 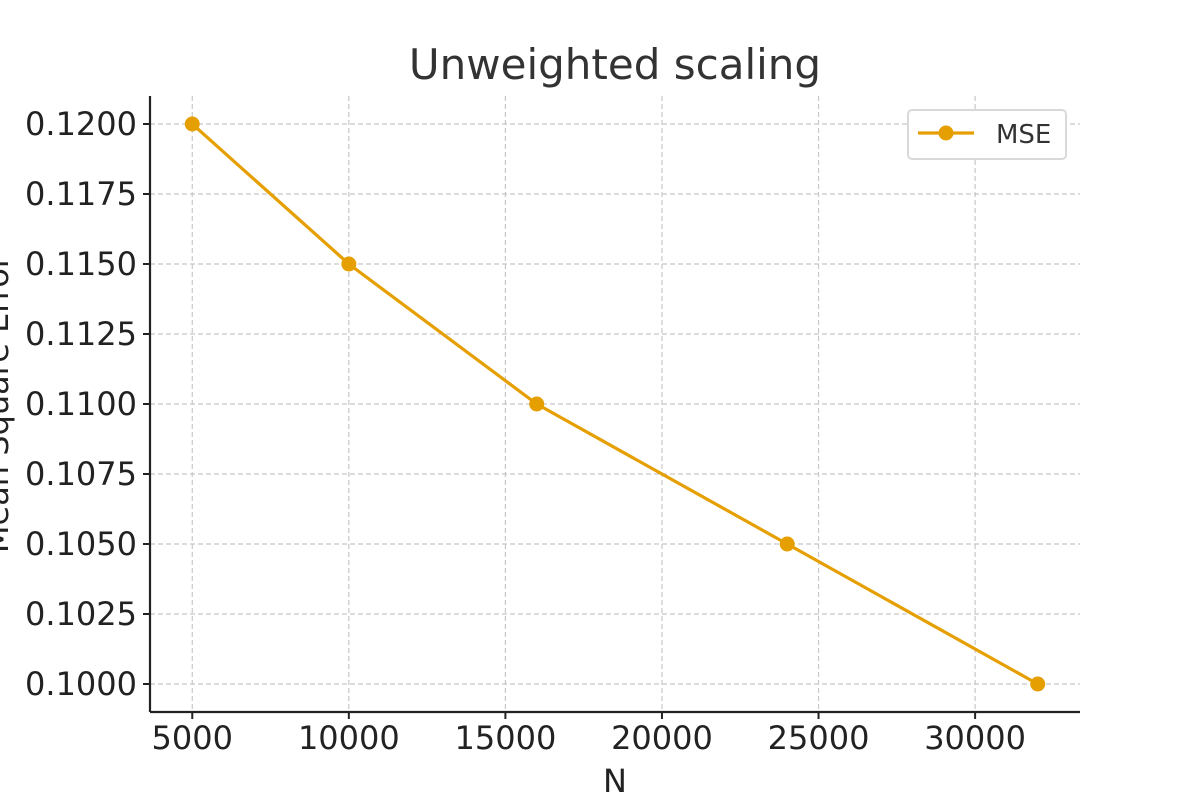 What do you see at coordinates (8, 403) in the screenshot?
I see `y-axis-title: Mean Square Error` at bounding box center [8, 403].